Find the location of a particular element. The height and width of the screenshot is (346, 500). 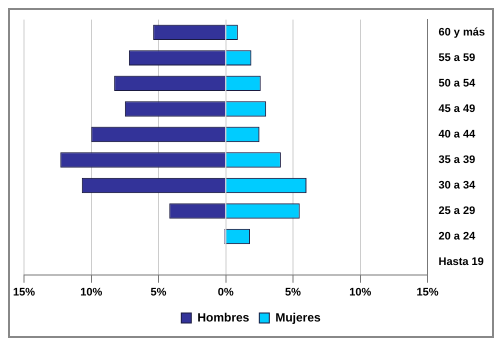

y-tick-label: 35 a 39 is located at coordinates (457, 160).